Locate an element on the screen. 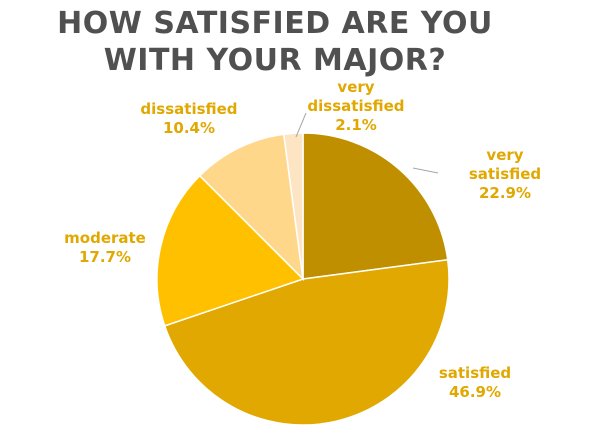  pie-slice-moderate is located at coordinates (230, 250).